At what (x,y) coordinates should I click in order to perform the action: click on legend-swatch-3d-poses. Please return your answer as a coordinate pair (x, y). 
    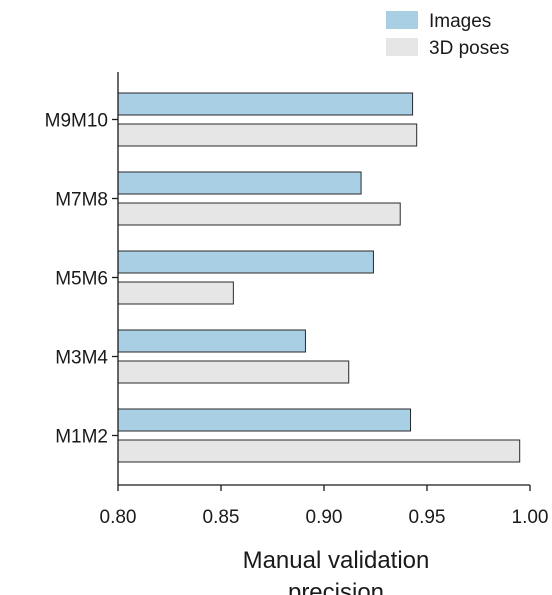
    Looking at the image, I should click on (402, 47).